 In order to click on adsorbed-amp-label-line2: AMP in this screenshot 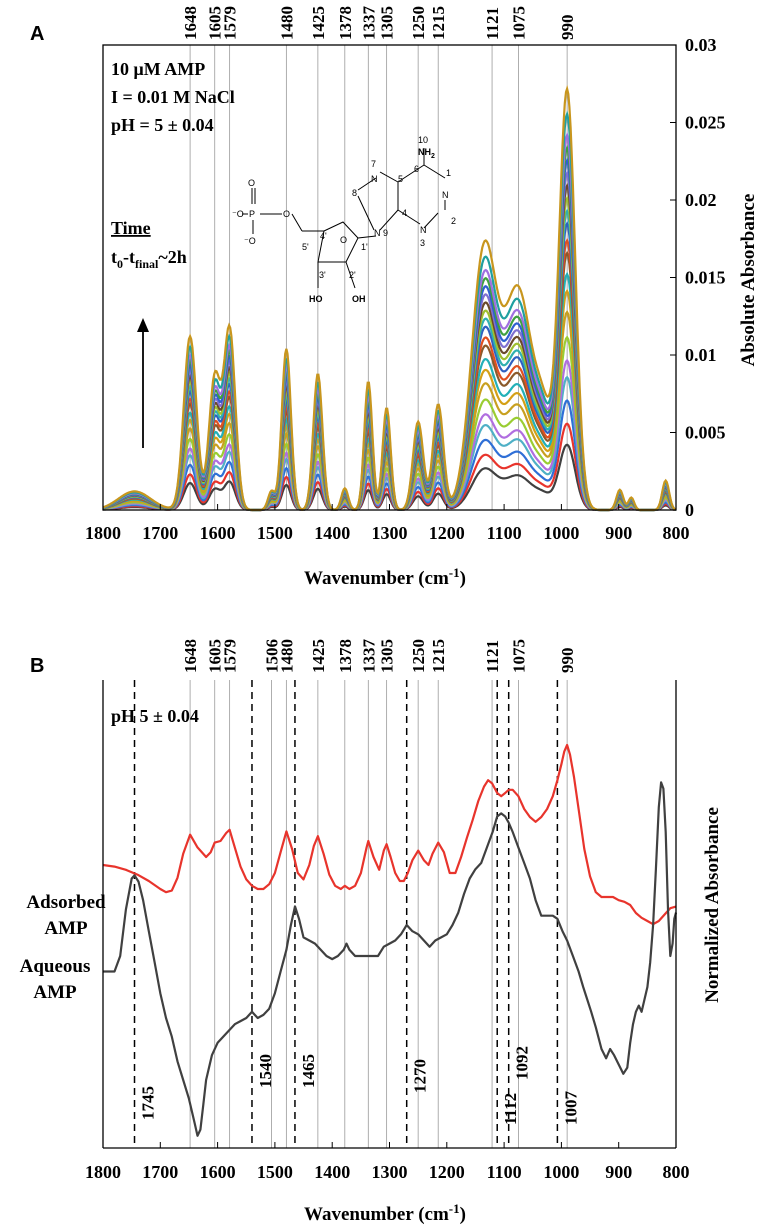, I will do `click(66, 928)`.